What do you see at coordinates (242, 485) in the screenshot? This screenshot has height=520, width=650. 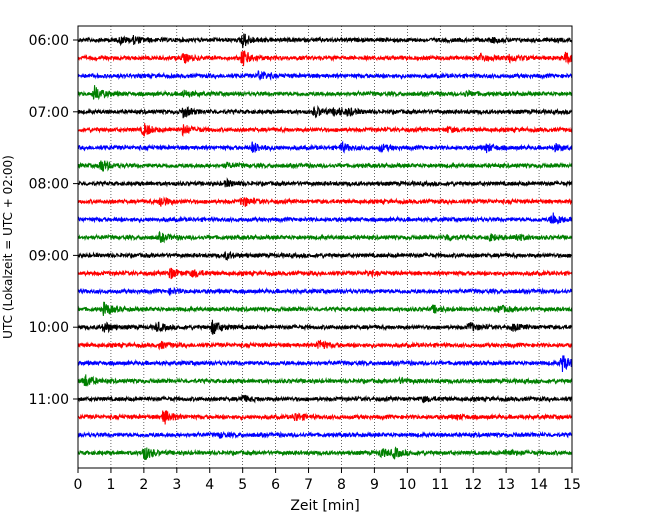 I see `x-tick-label: 5` at bounding box center [242, 485].